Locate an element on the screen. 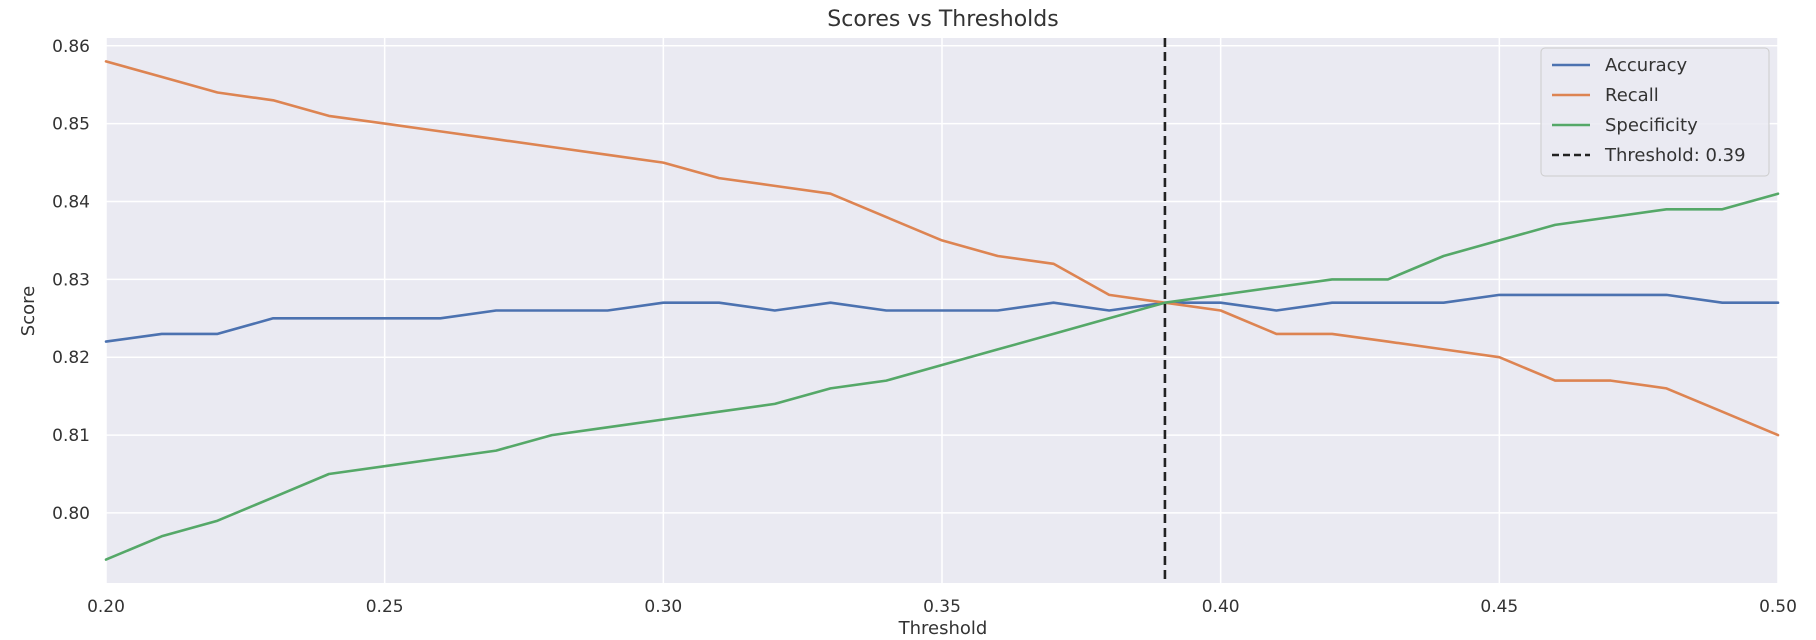  y-tick-label: 0.82 is located at coordinates (71, 358).